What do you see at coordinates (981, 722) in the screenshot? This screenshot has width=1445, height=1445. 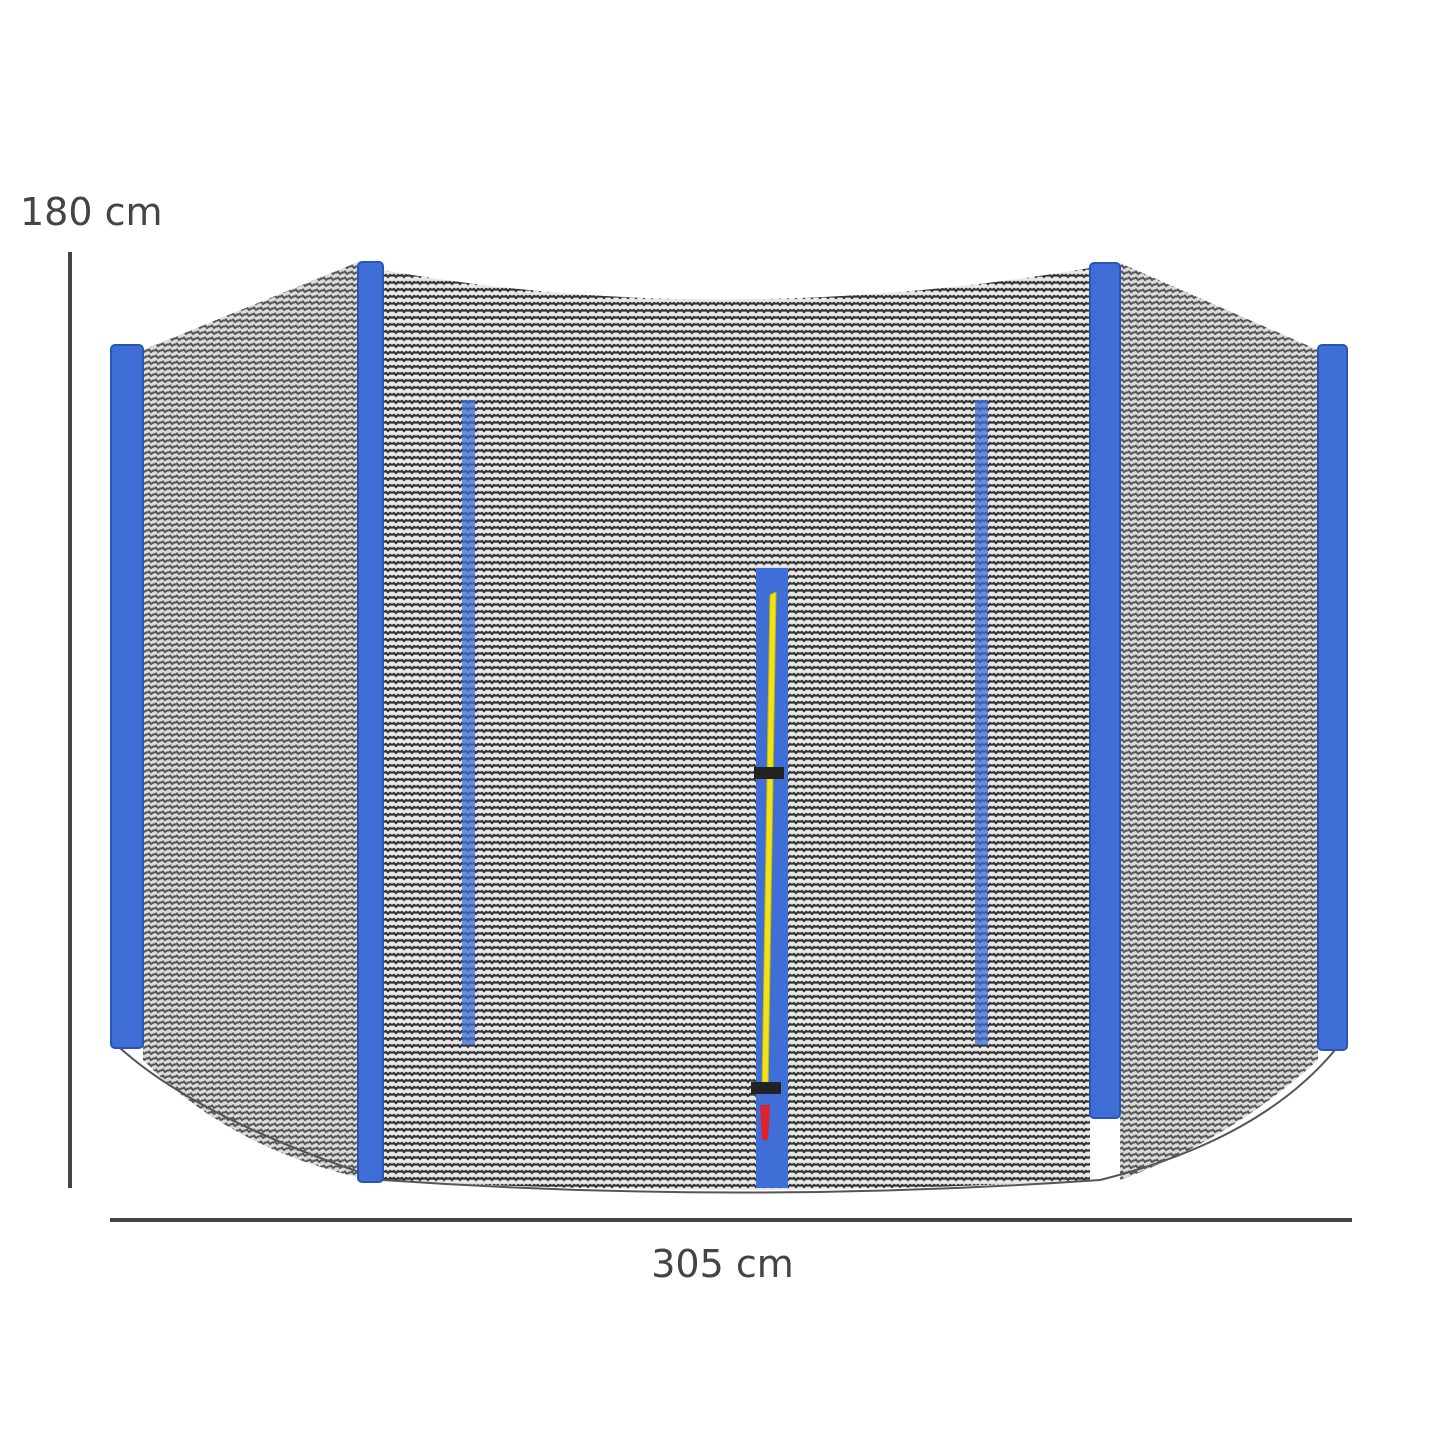 I see `back-pole-right` at bounding box center [981, 722].